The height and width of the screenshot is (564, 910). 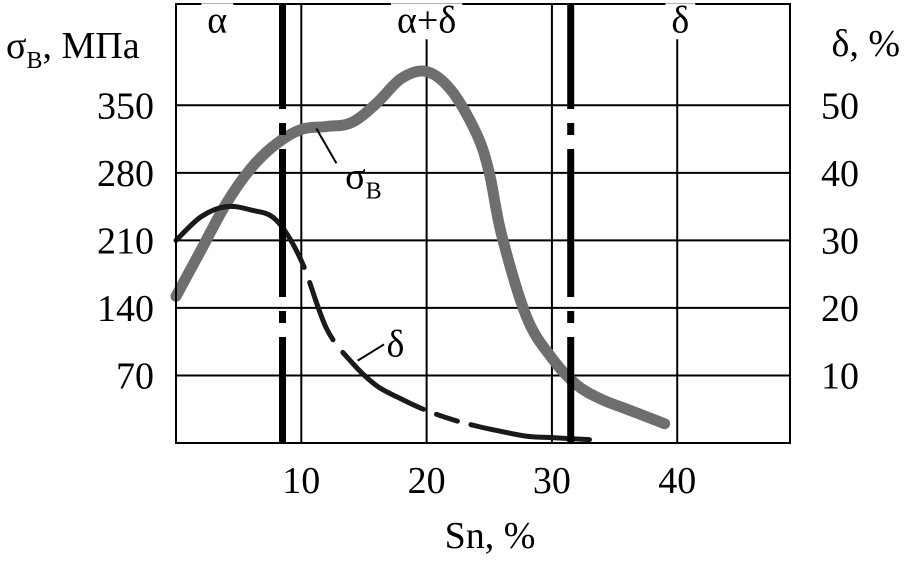 What do you see at coordinates (840, 241) in the screenshot?
I see `y-right-tick-label: 30` at bounding box center [840, 241].